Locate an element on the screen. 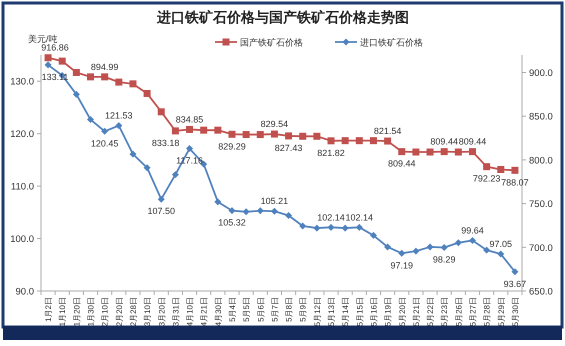 This screenshot has height=346, width=565. data-label: 93.67 is located at coordinates (515, 283).